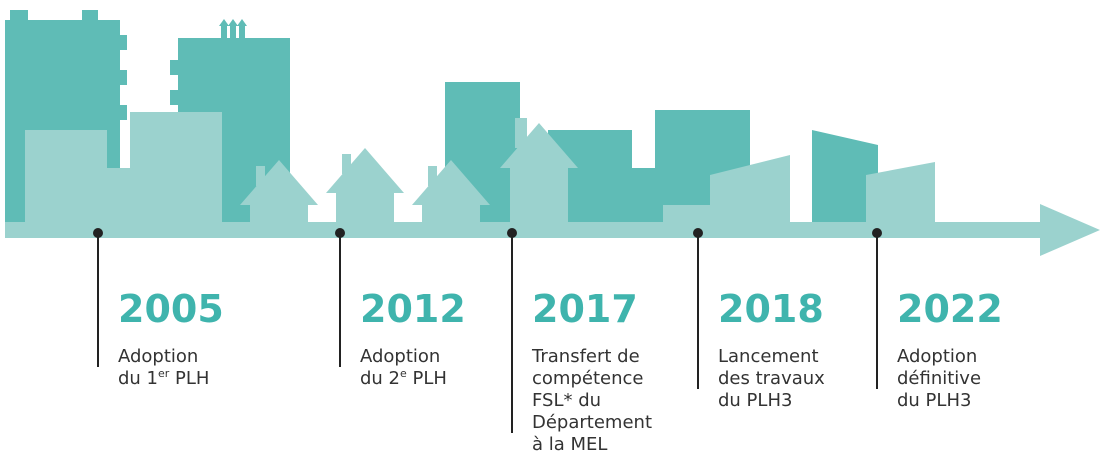 This screenshot has height=467, width=1117. What do you see at coordinates (138, 378) in the screenshot?
I see `text-part: du 1` at bounding box center [138, 378].